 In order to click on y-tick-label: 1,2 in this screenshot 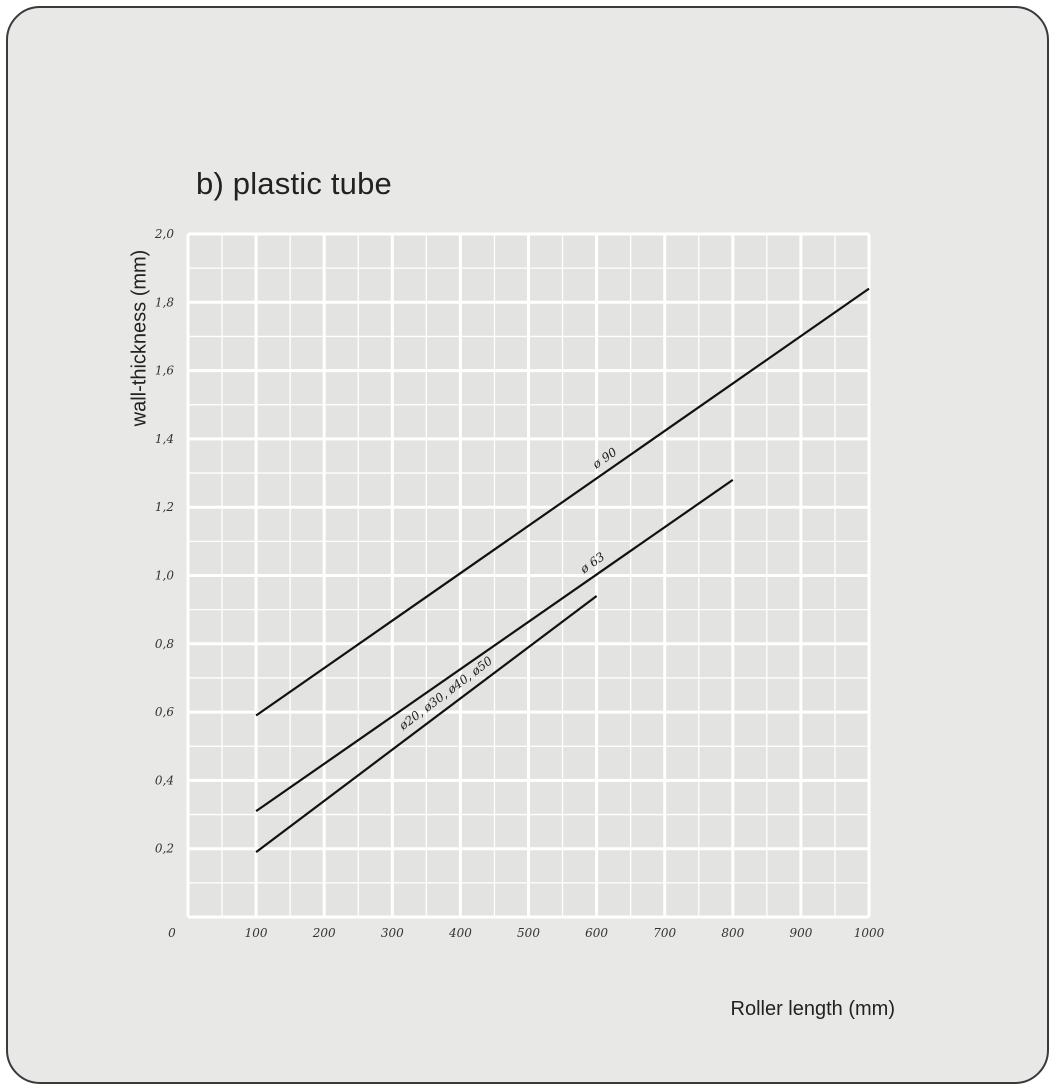, I will do `click(164, 507)`.